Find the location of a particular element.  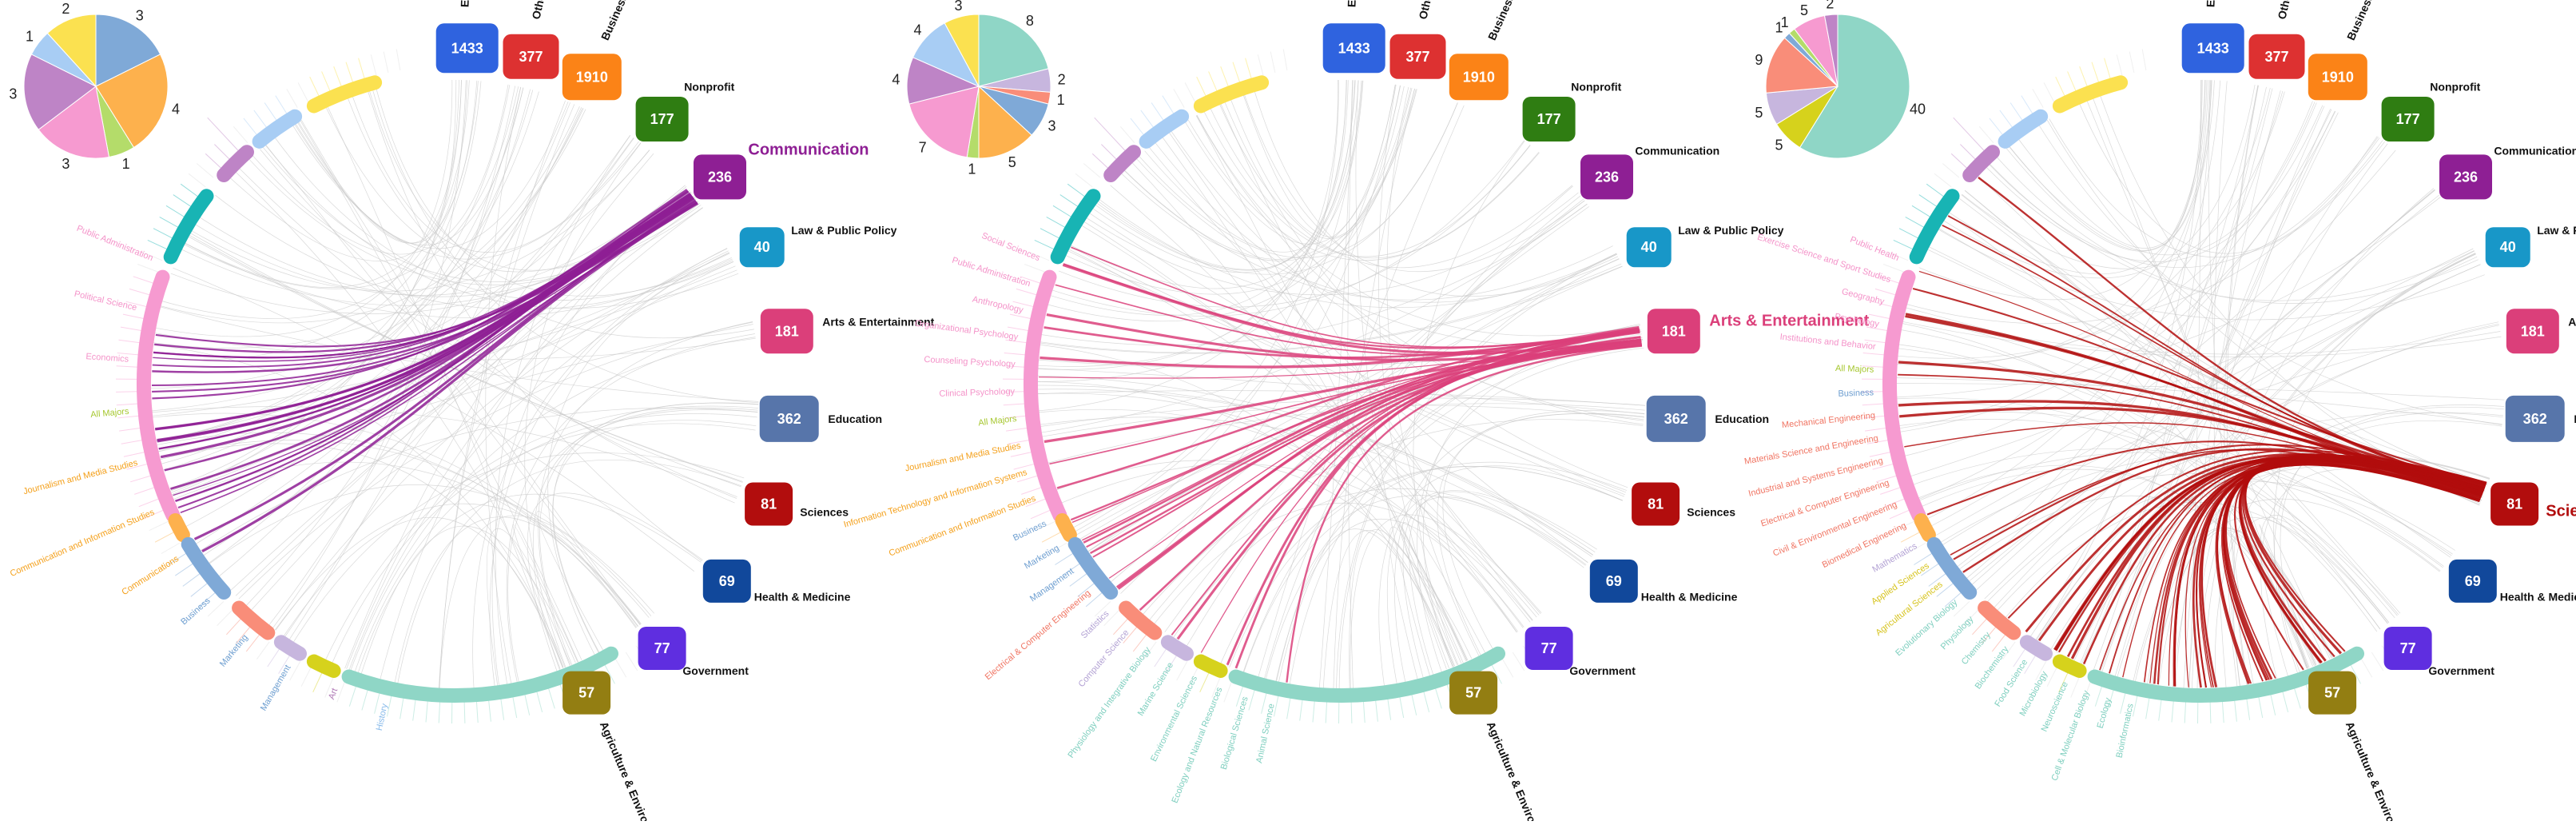

field-name-2-0: Engineering is located at coordinates (2211, 4).